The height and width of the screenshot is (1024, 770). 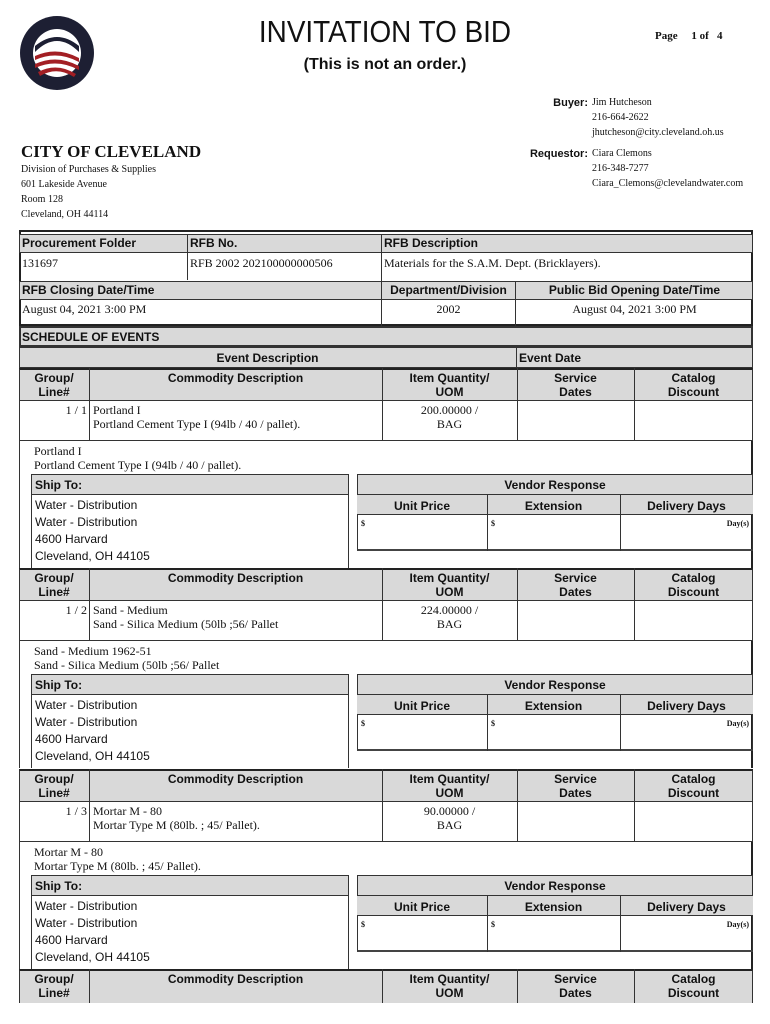 I want to click on document-subtitle: (This is not an order.), so click(x=385, y=64).